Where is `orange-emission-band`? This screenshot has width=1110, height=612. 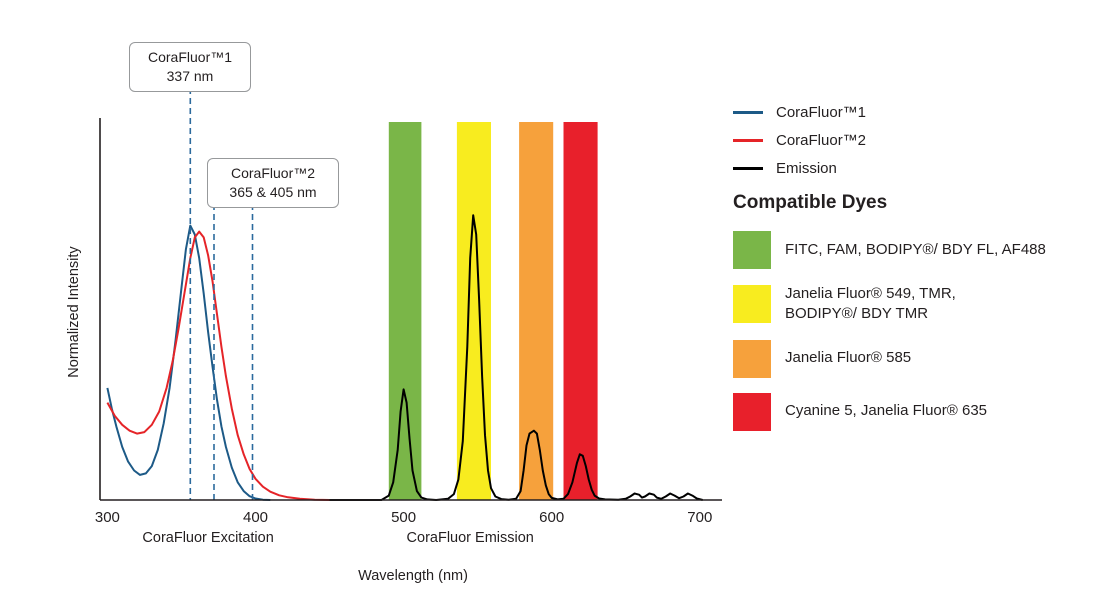 orange-emission-band is located at coordinates (536, 311).